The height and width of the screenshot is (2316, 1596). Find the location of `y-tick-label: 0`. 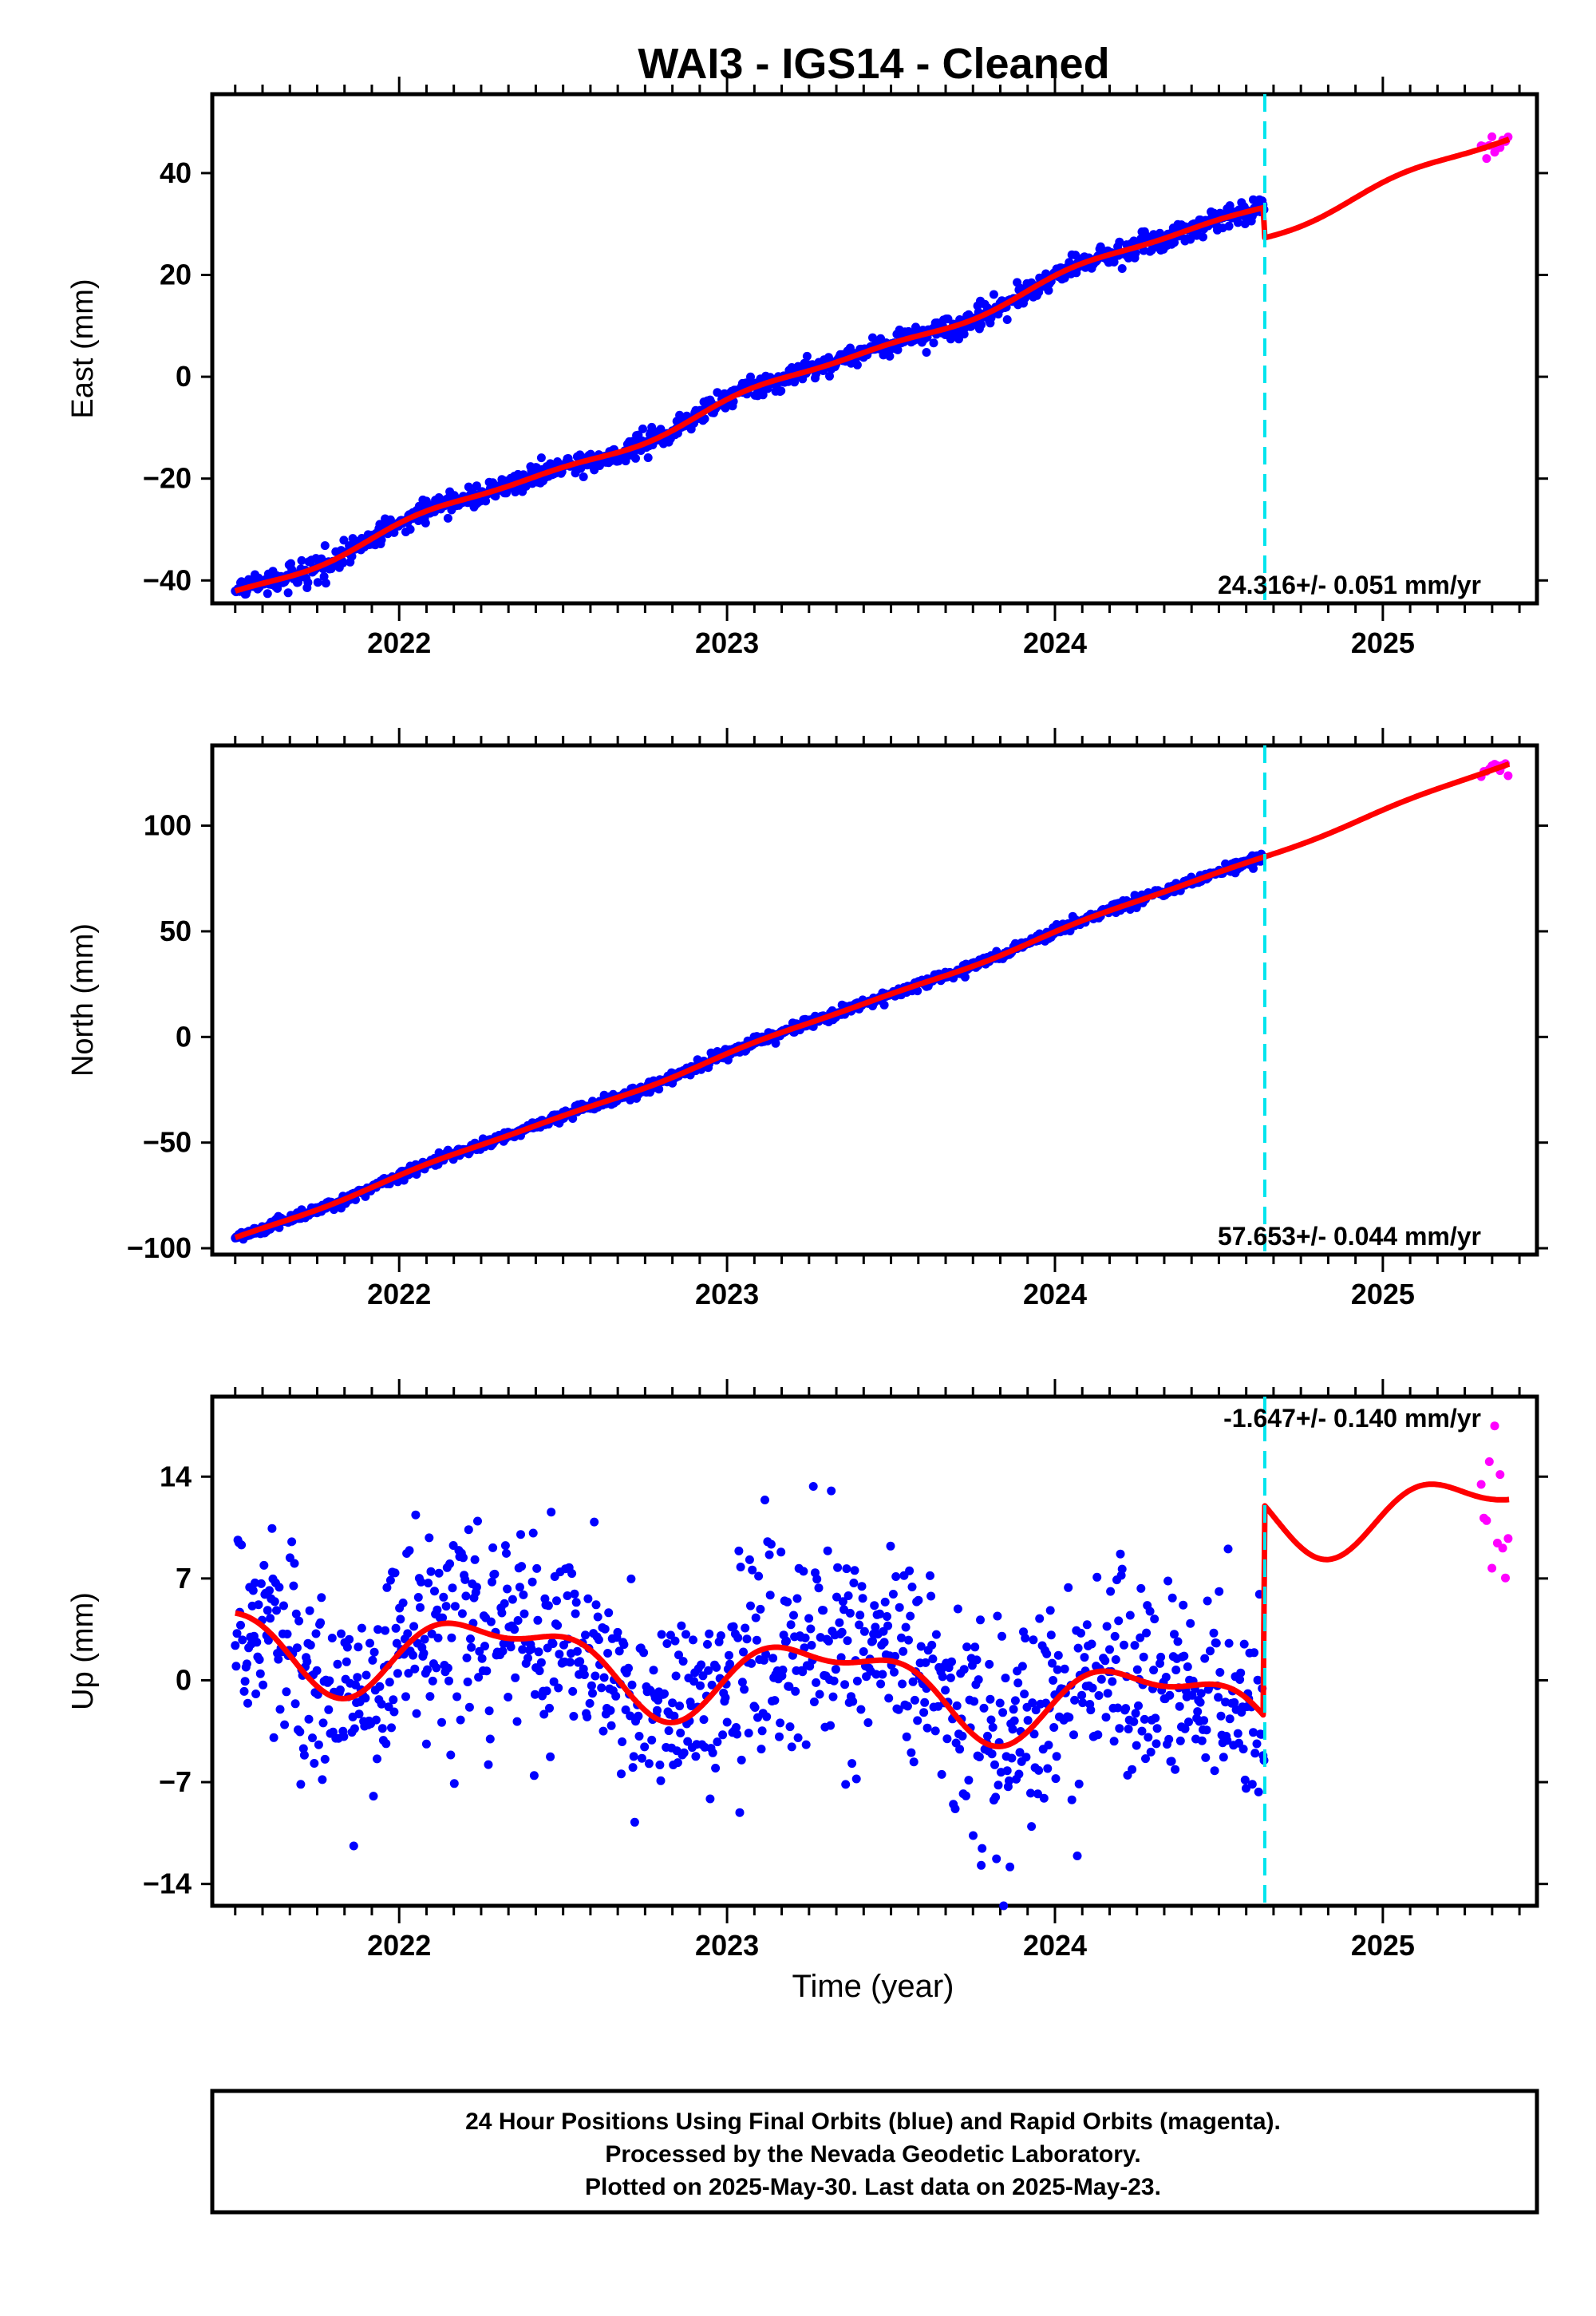

y-tick-label: 0 is located at coordinates (184, 376).